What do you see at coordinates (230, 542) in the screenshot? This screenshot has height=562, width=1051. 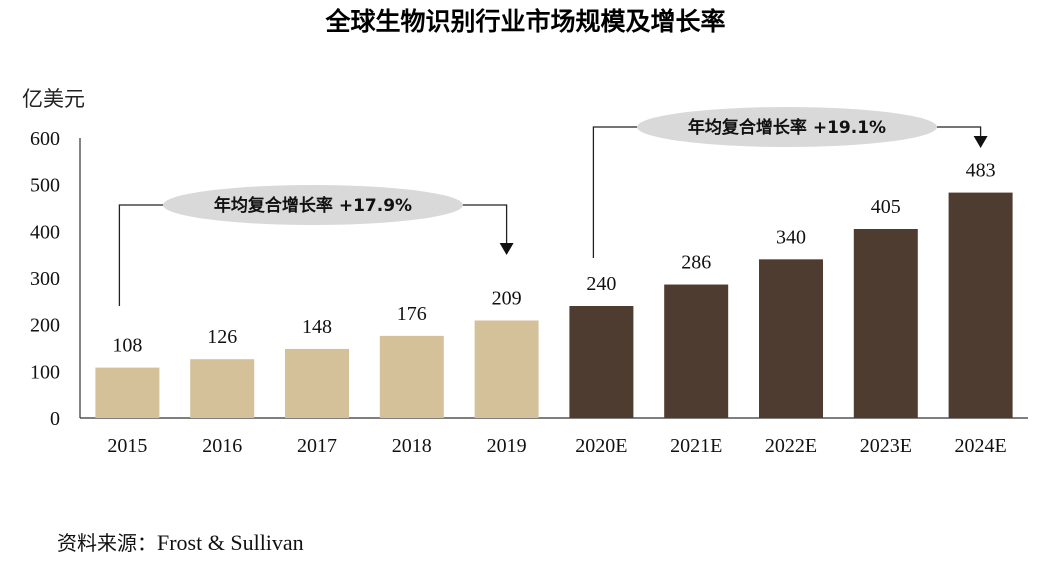 I see `source-text: Frost & Sullivan` at bounding box center [230, 542].